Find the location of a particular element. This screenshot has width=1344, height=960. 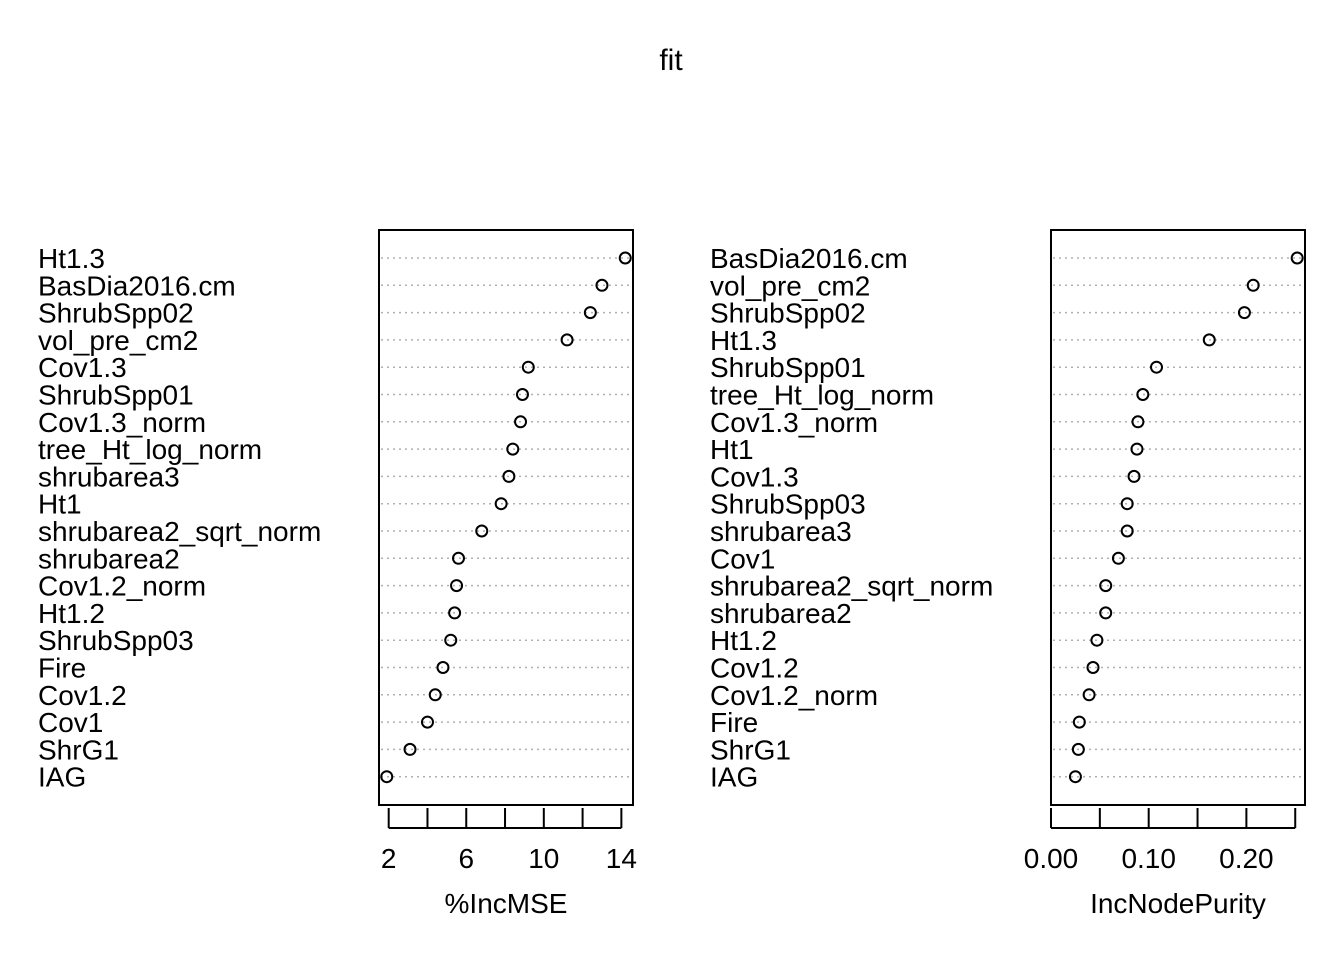

x-tick-label: 2 is located at coordinates (389, 858).